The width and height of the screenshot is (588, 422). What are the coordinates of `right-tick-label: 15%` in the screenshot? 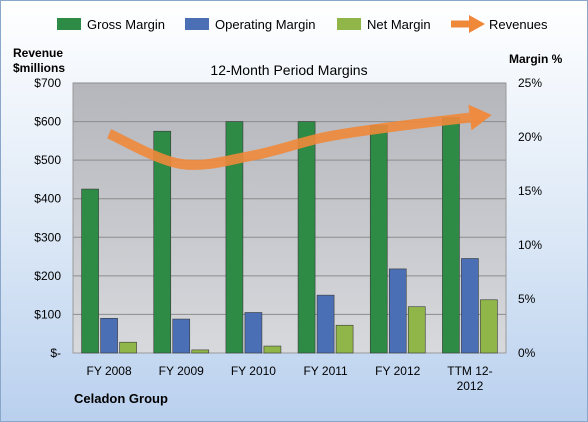 It's located at (530, 191).